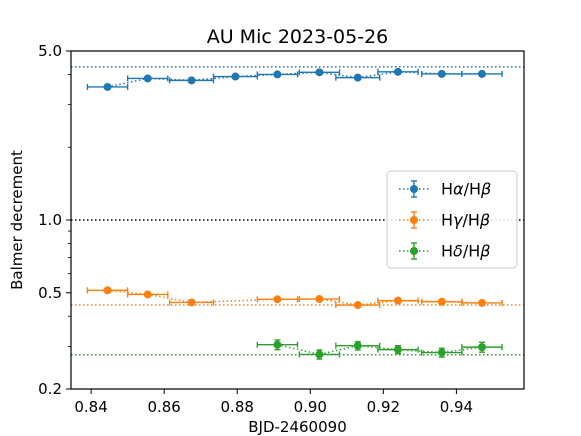 This screenshot has height=436, width=581. Describe the element at coordinates (465, 220) in the screenshot. I see `legend-label: Hγ/Hβ` at that location.